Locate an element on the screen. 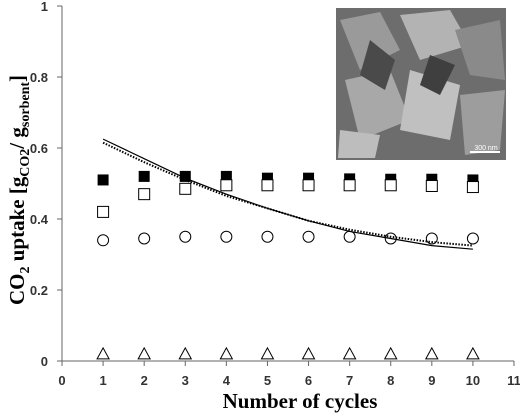 This screenshot has width=520, height=417. scale-label: 300 nm is located at coordinates (486, 148).